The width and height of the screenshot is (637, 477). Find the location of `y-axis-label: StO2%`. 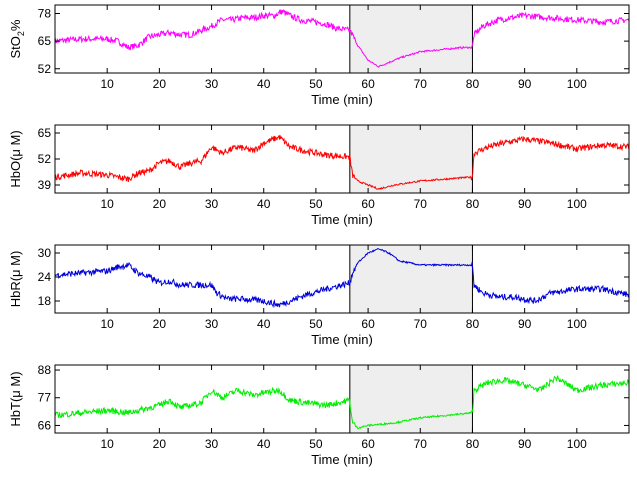

y-axis-label: StO2% is located at coordinates (17, 38).